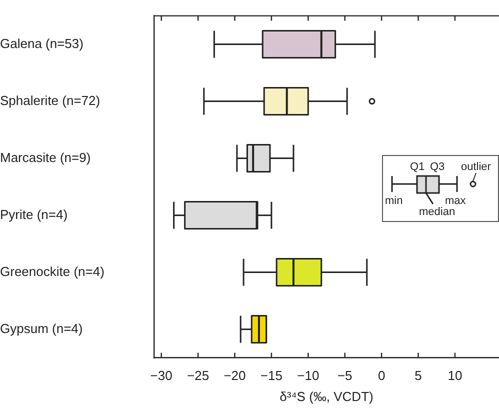 The width and height of the screenshot is (499, 415). What do you see at coordinates (476, 167) in the screenshot?
I see `annotation: outlier` at bounding box center [476, 167].